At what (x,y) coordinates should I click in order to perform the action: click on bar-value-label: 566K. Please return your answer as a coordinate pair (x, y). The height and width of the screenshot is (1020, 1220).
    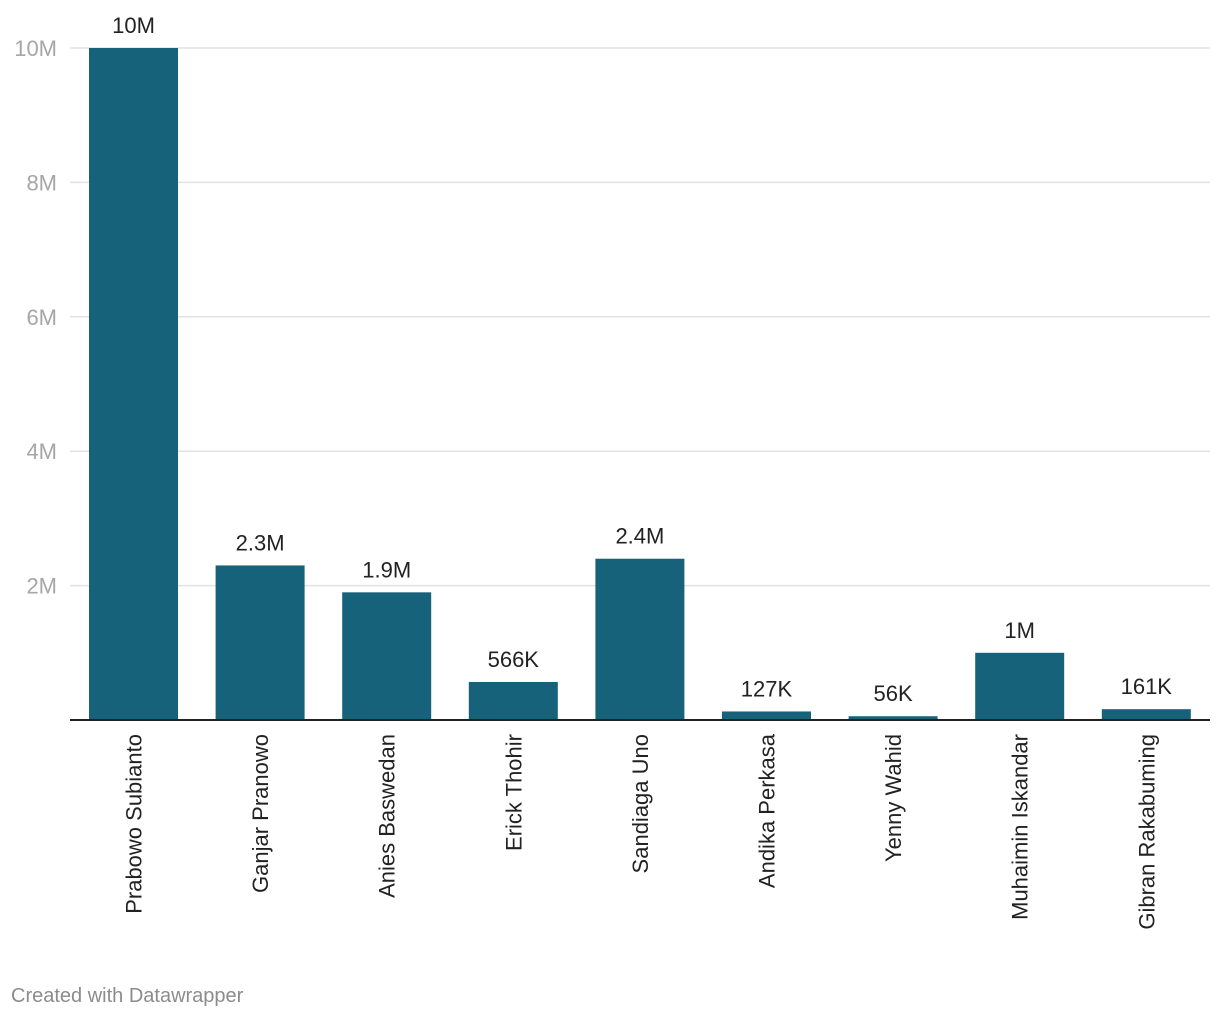
    Looking at the image, I should click on (514, 659).